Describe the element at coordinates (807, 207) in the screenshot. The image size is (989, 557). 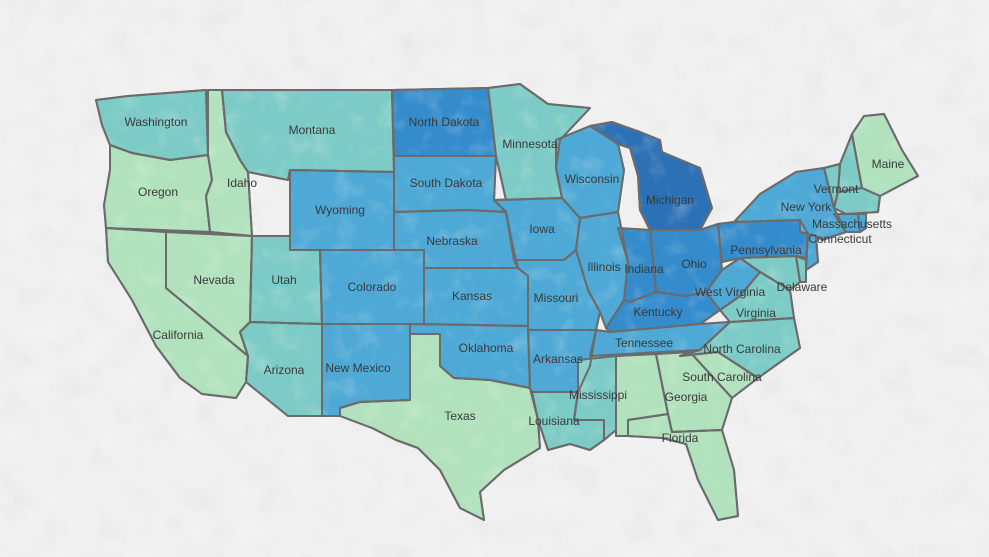
I see `state-label-new-york: New York` at that location.